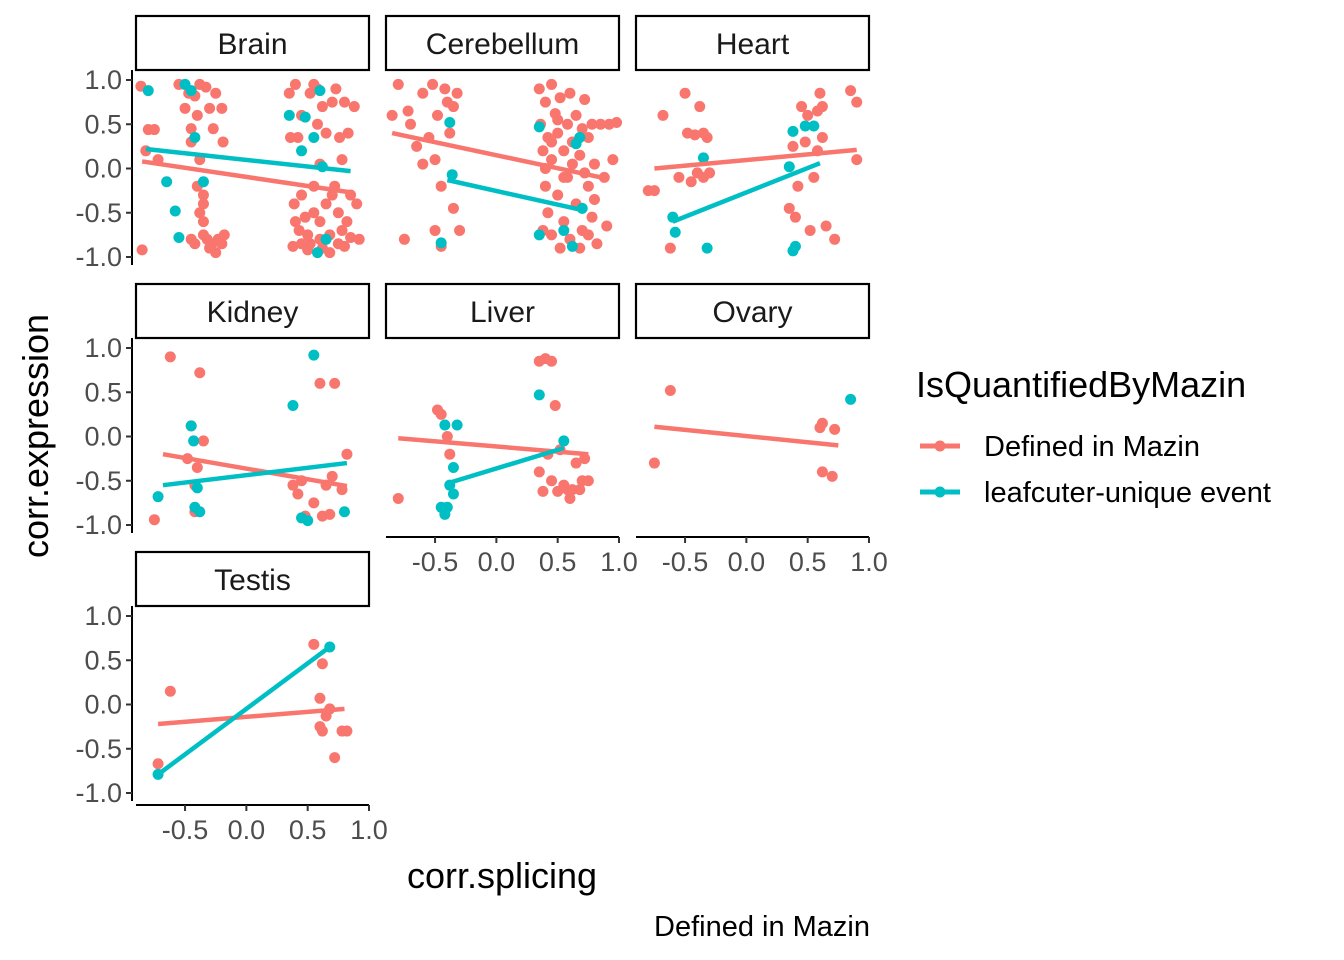  I want to click on y-tick-label: -0.5, so click(98, 749).